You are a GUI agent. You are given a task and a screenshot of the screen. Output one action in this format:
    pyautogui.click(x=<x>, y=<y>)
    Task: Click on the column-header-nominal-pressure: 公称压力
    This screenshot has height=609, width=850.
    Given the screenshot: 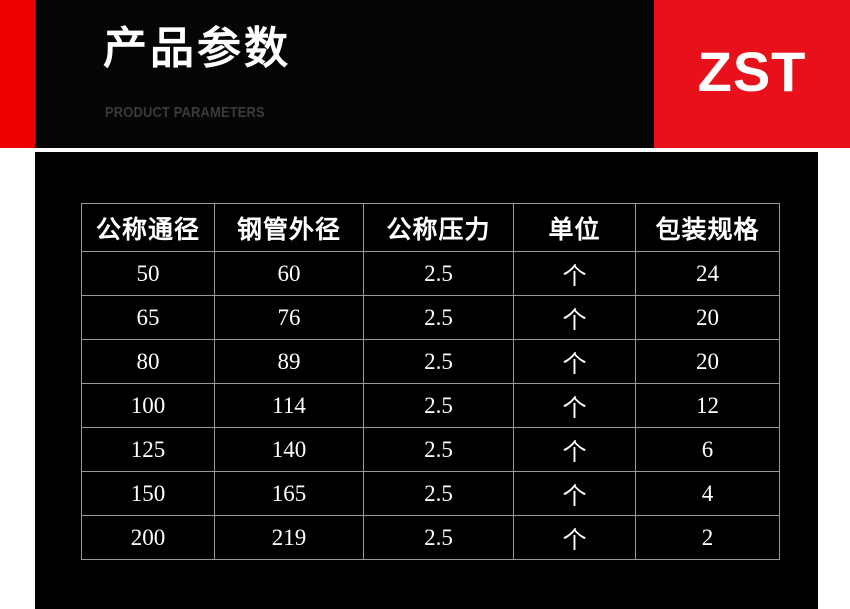 What is the action you would take?
    pyautogui.click(x=438, y=227)
    